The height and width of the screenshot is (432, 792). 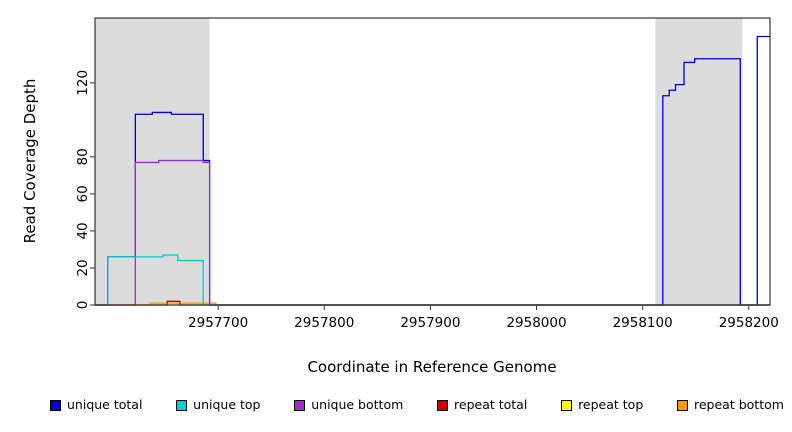 What do you see at coordinates (432, 280) in the screenshot?
I see `series-line-unique-top` at bounding box center [432, 280].